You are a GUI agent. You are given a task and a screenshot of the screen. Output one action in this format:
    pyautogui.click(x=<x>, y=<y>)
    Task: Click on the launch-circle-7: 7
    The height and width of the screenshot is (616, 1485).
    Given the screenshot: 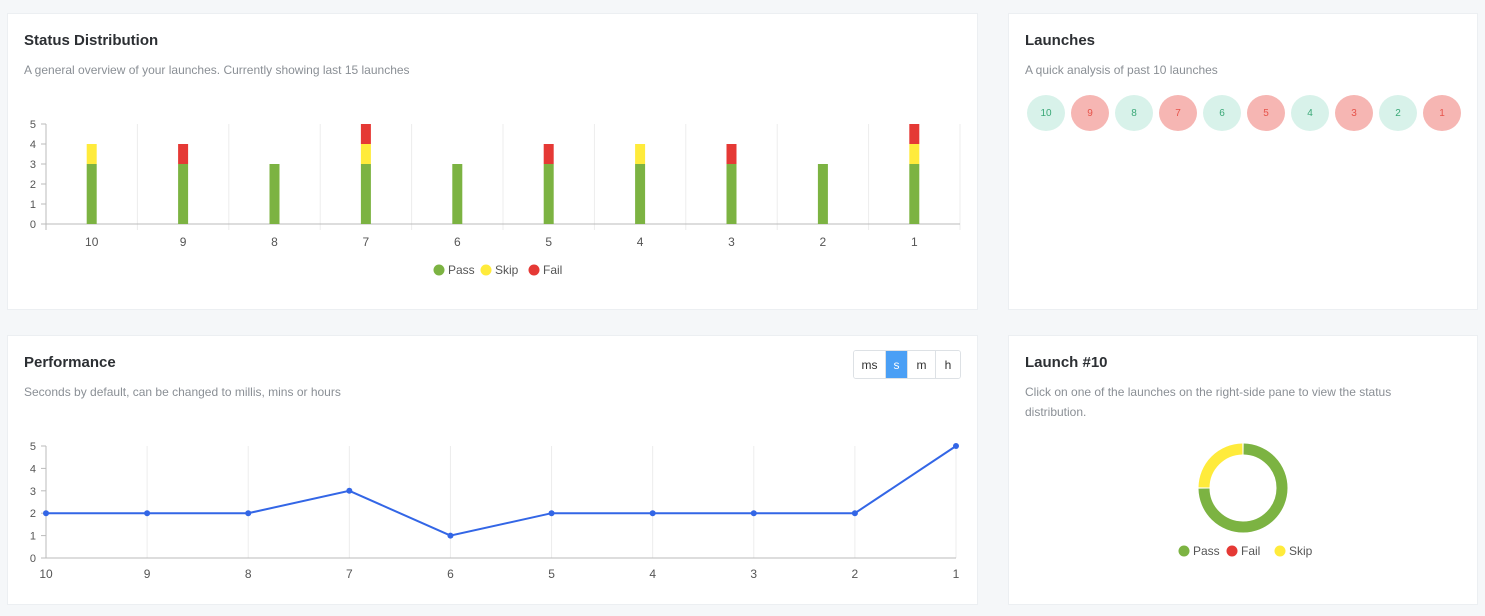 What is the action you would take?
    pyautogui.click(x=1178, y=113)
    